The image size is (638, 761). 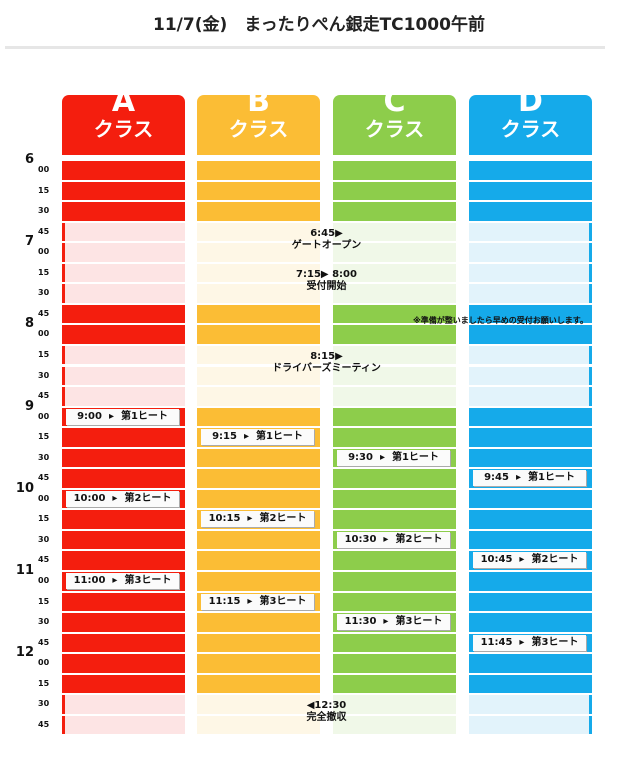 What do you see at coordinates (29, 406) in the screenshot?
I see `hour-label: 9` at bounding box center [29, 406].